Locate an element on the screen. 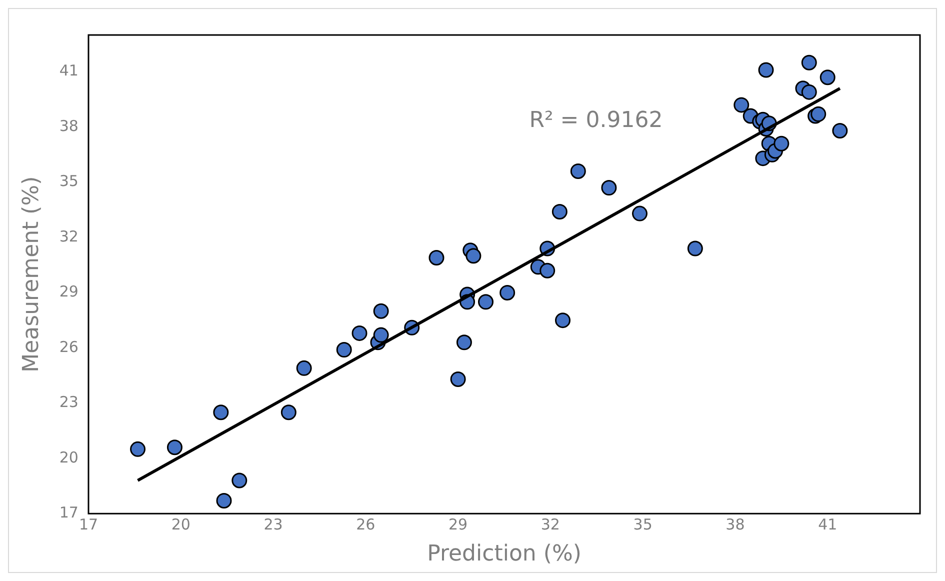  x-tick-label: 17 is located at coordinates (88, 524).